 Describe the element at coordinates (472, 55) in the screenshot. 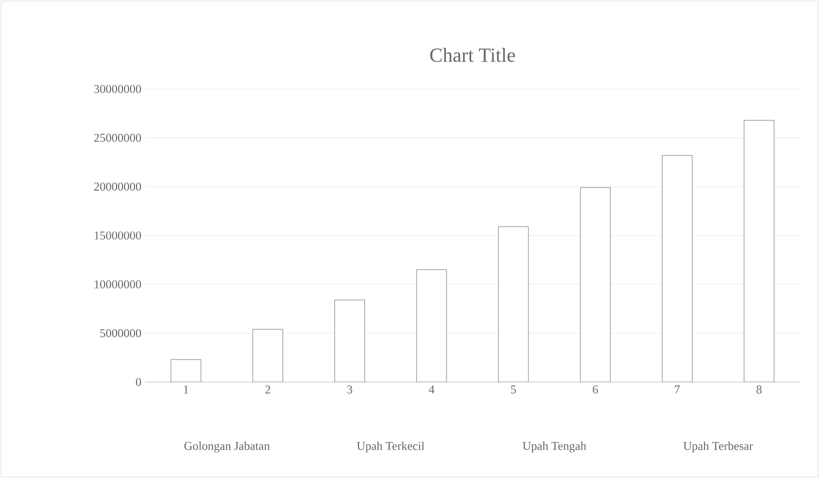

I see `chart-title: Chart Title` at that location.